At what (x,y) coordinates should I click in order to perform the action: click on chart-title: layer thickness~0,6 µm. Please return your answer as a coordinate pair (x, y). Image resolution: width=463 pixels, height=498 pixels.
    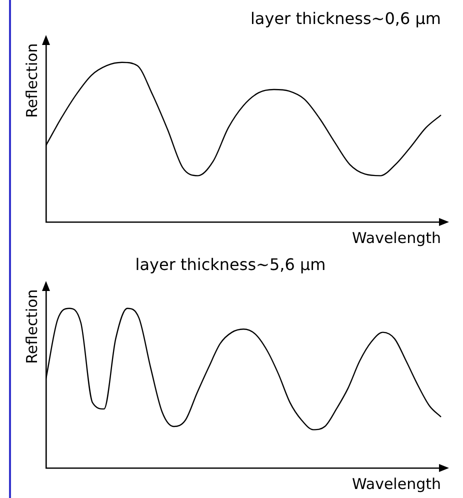
    Looking at the image, I should click on (345, 18).